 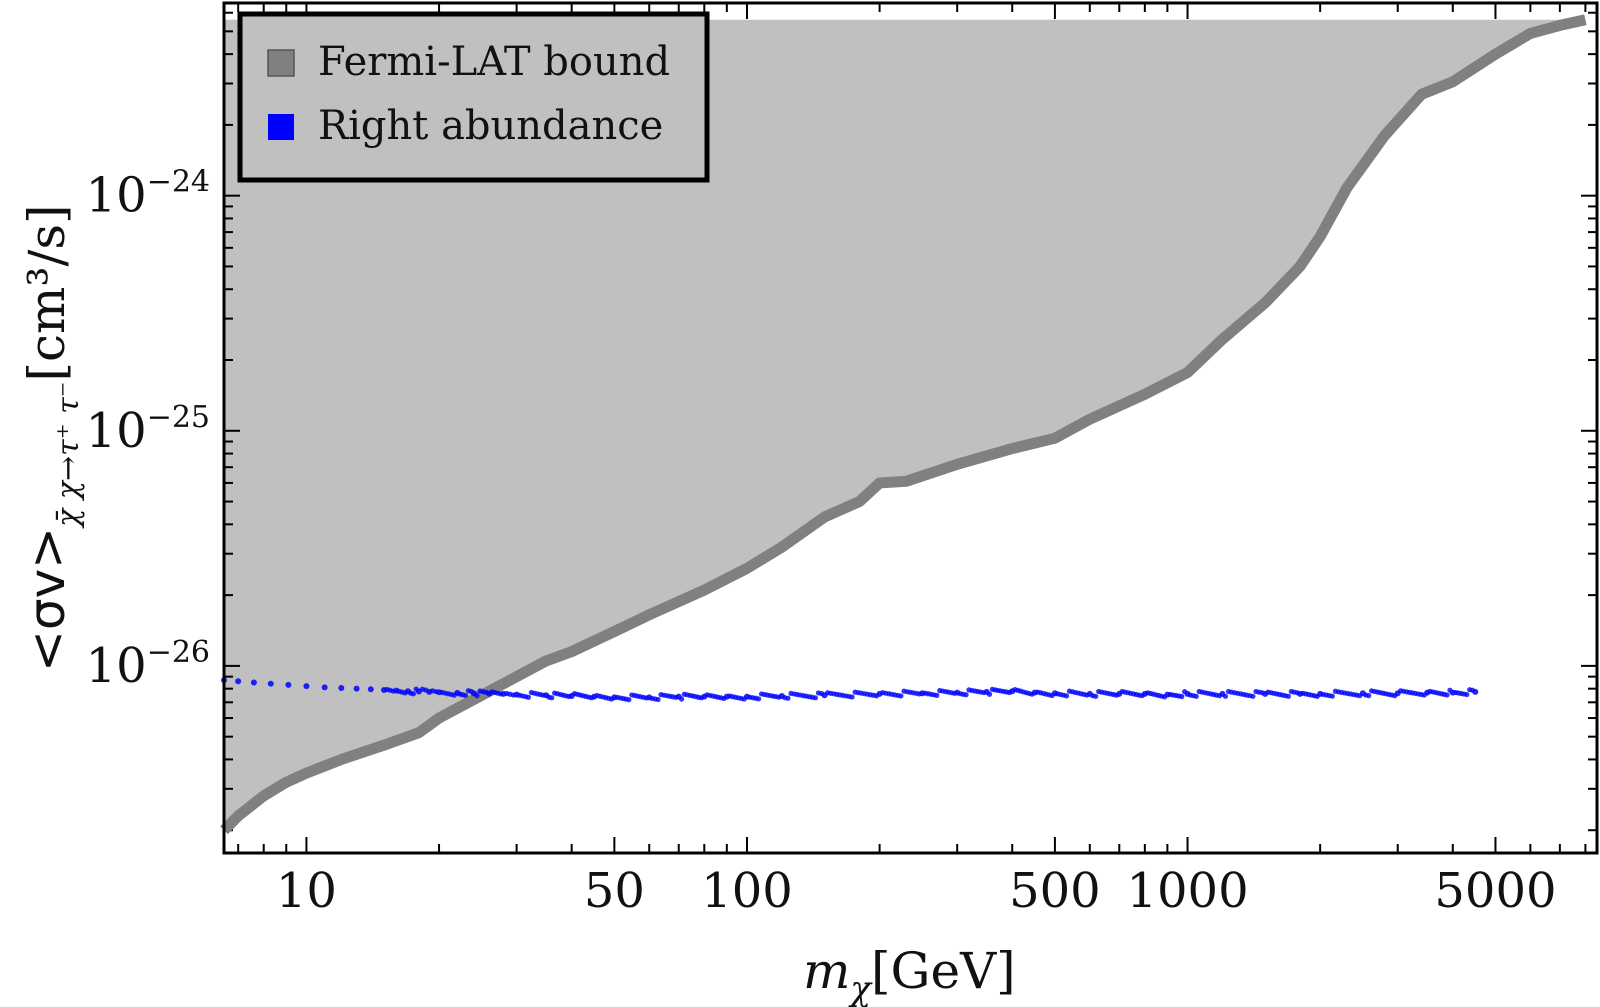 I want to click on y-axis-title: <σv>χ̄ χ→τ⁺ τ⁻[cm³/s], so click(x=52, y=439).